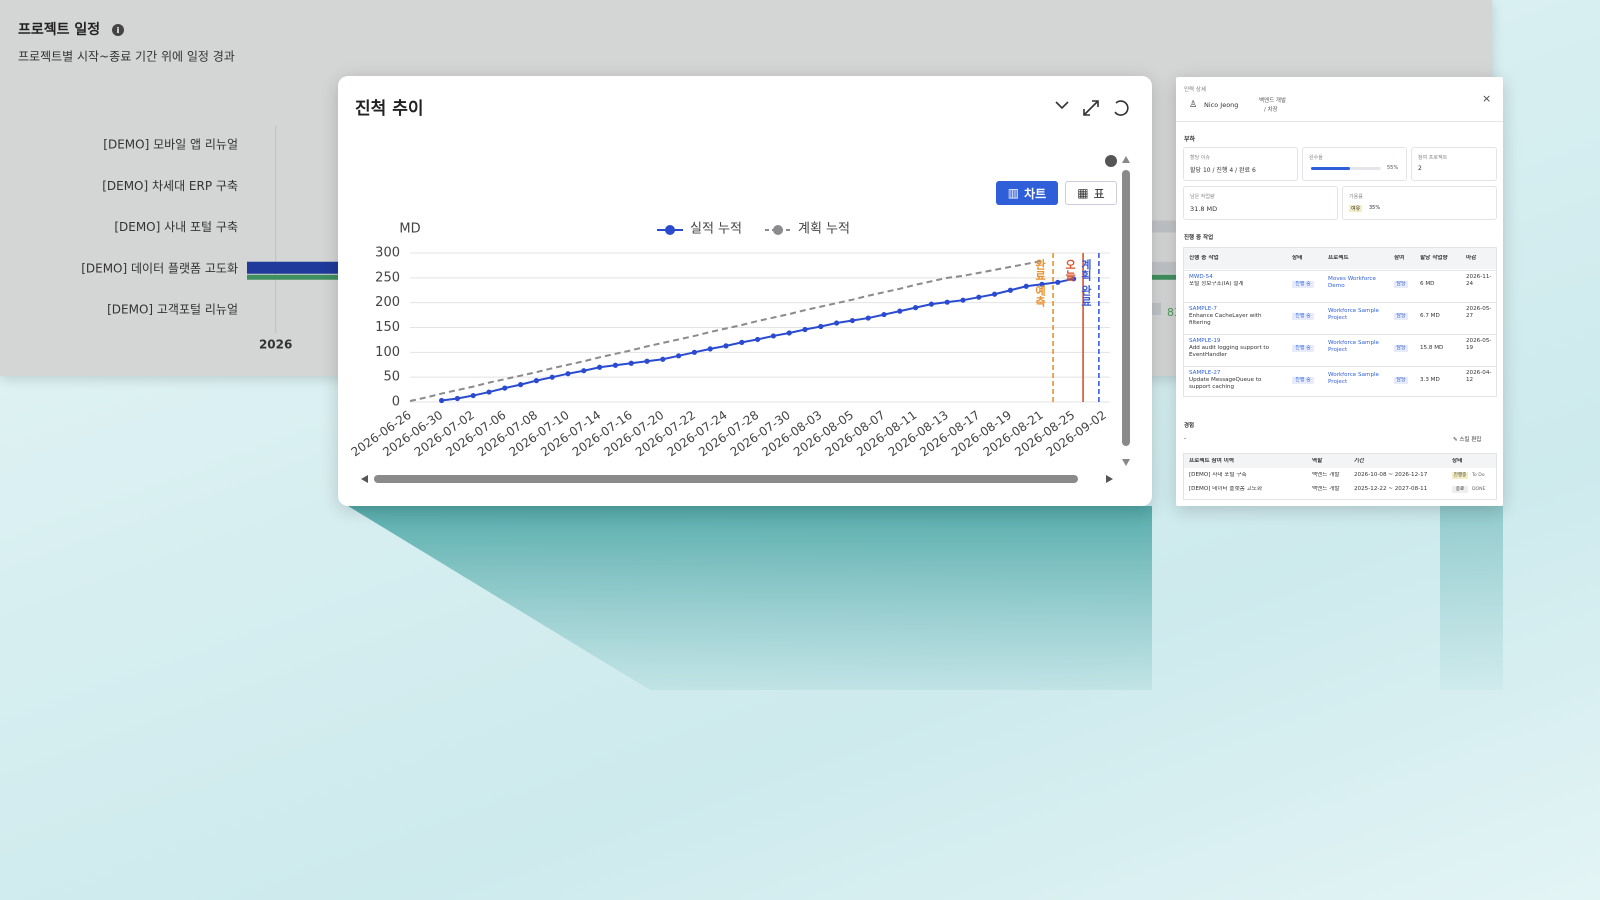 This screenshot has width=1600, height=900. Describe the element at coordinates (364, 479) in the screenshot. I see `scroll-left` at that location.